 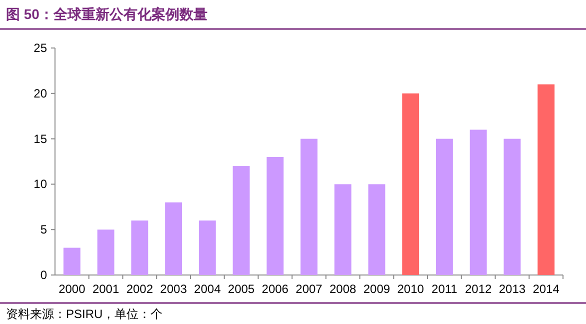 What do you see at coordinates (445, 289) in the screenshot?
I see `x-tick-label: 2011` at bounding box center [445, 289].